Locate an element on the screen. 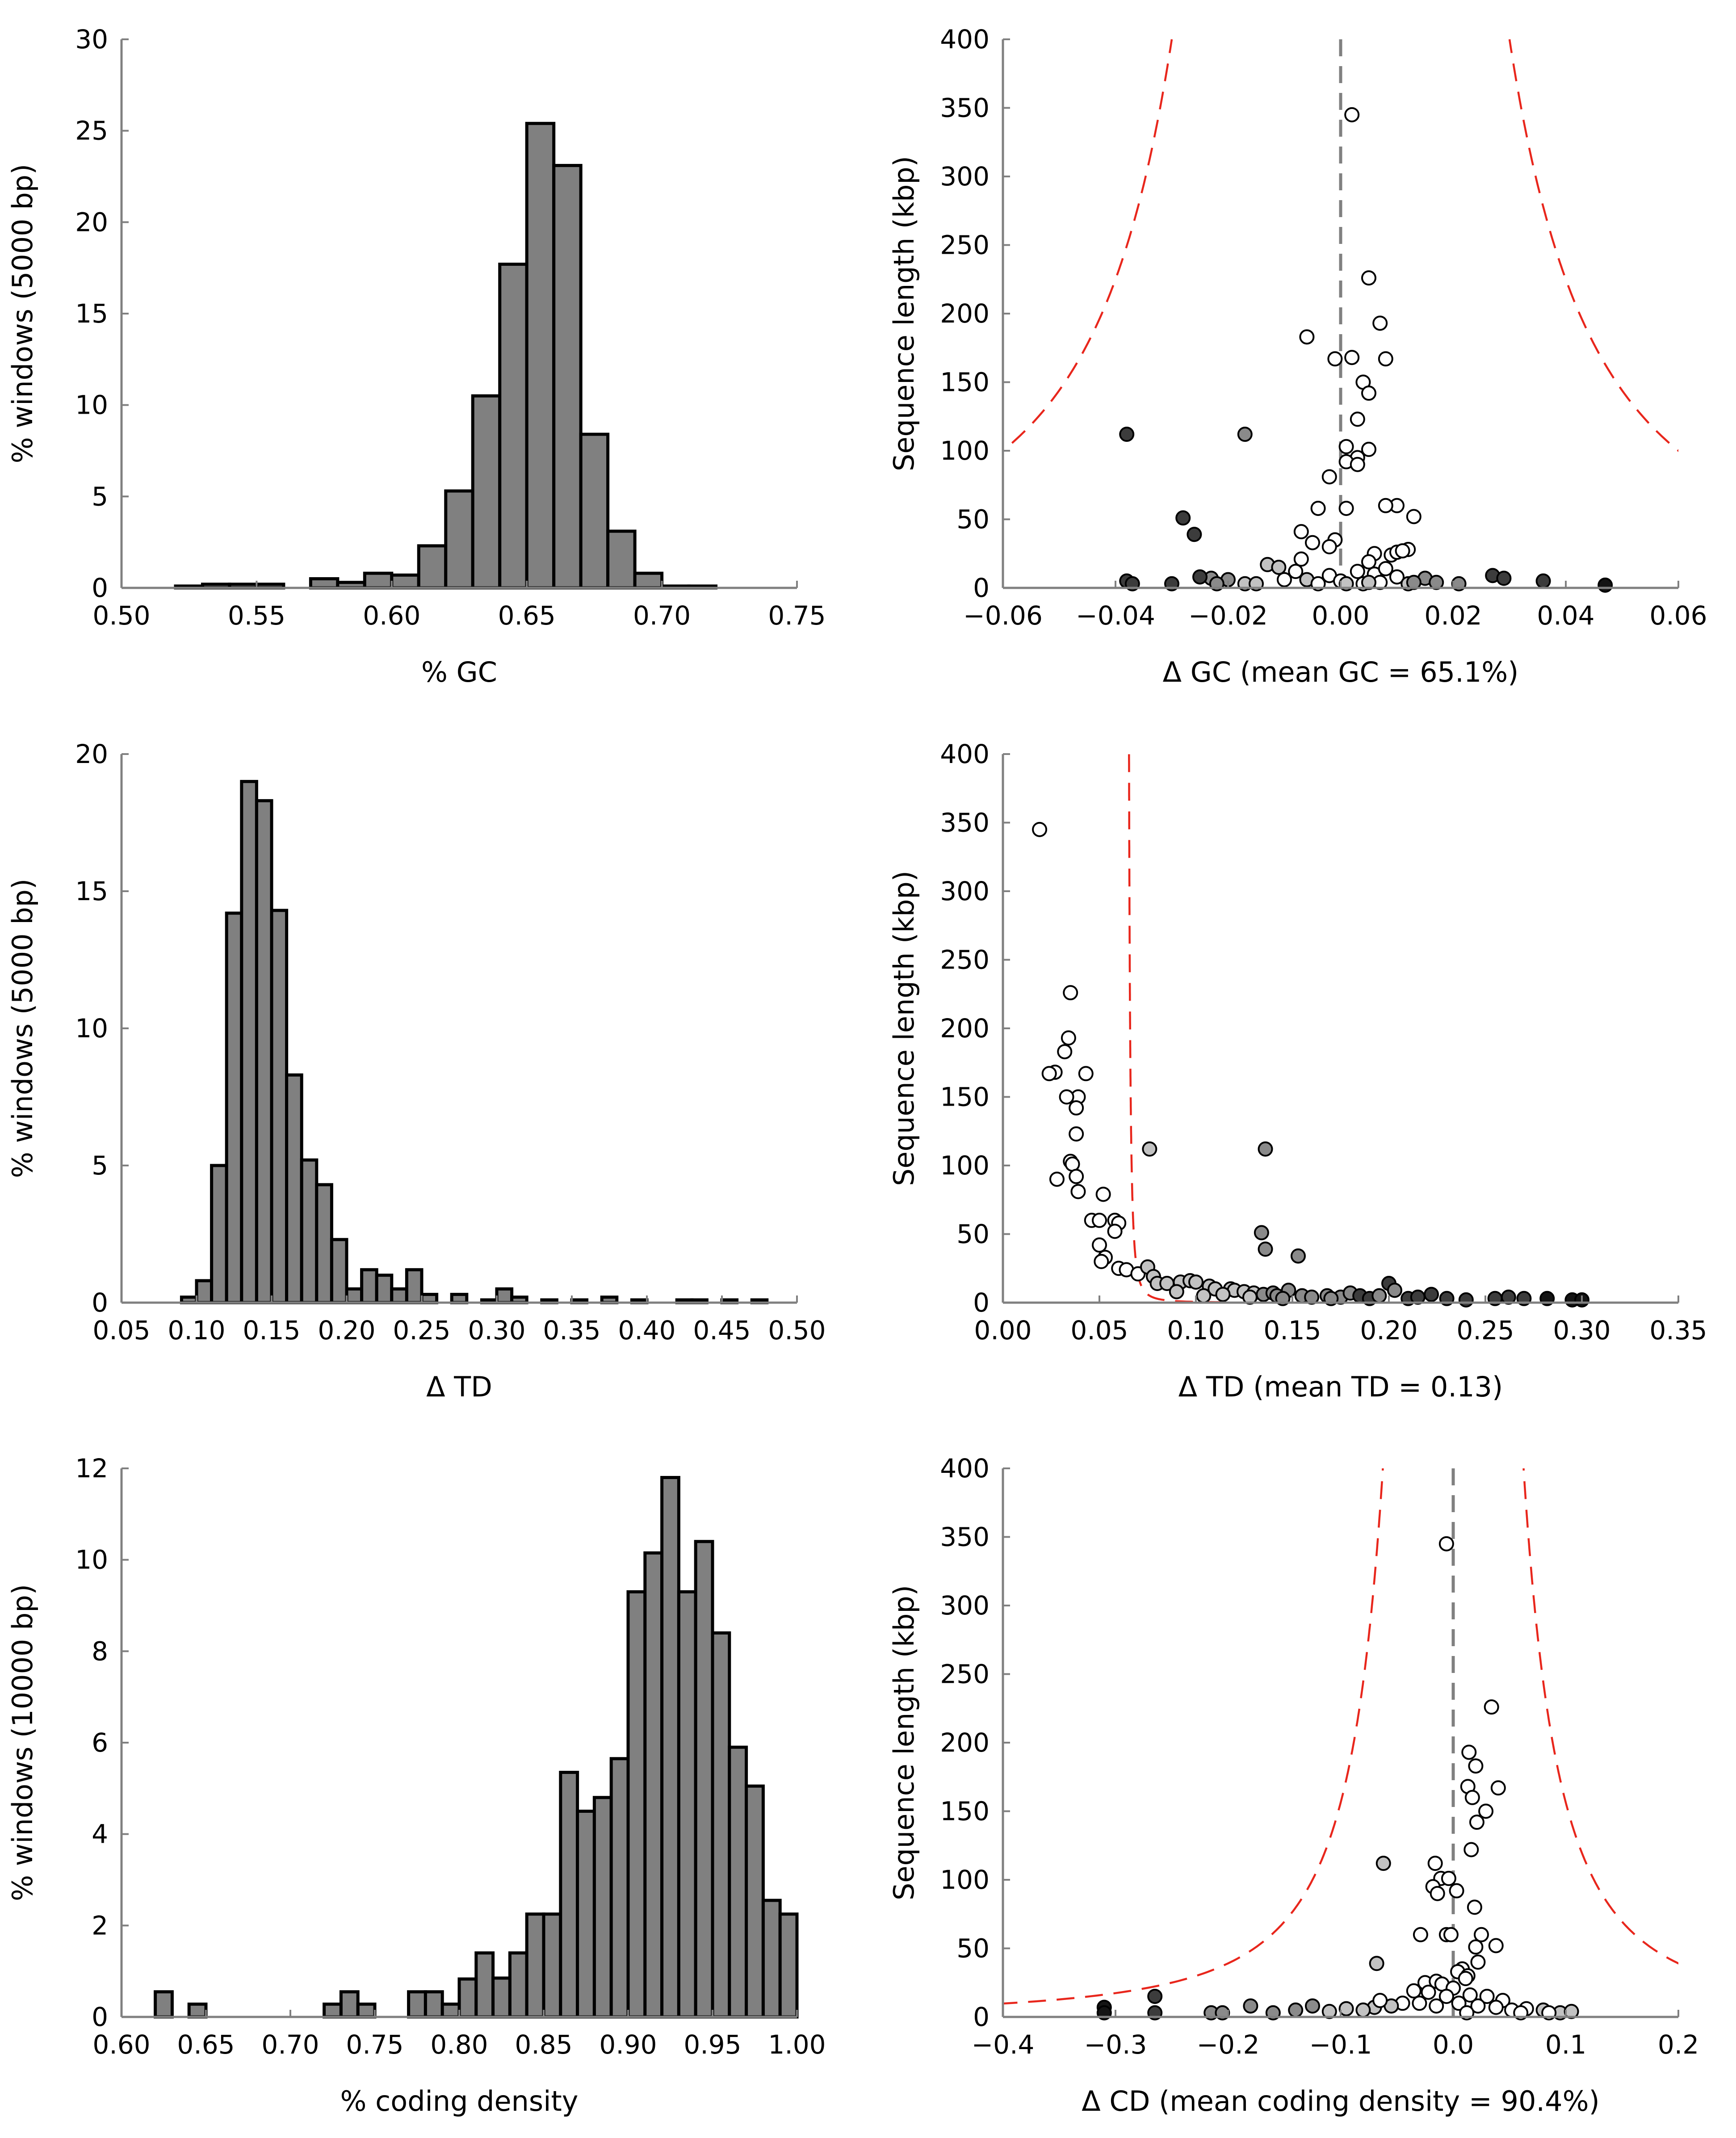  gc-hist-xtick-label-1: 0.55 is located at coordinates (256, 615).